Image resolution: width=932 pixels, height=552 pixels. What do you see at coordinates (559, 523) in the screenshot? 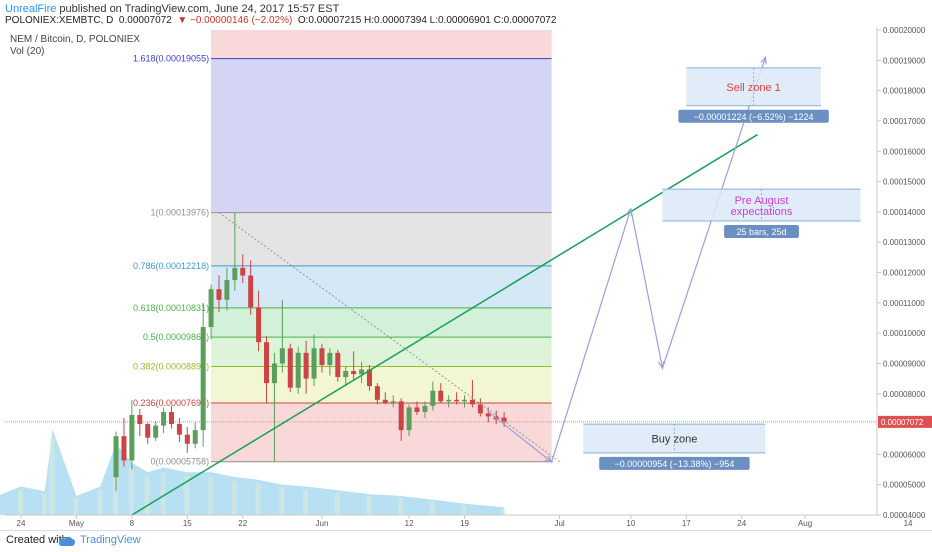
I see `x-tick-label: Jul` at bounding box center [559, 523].